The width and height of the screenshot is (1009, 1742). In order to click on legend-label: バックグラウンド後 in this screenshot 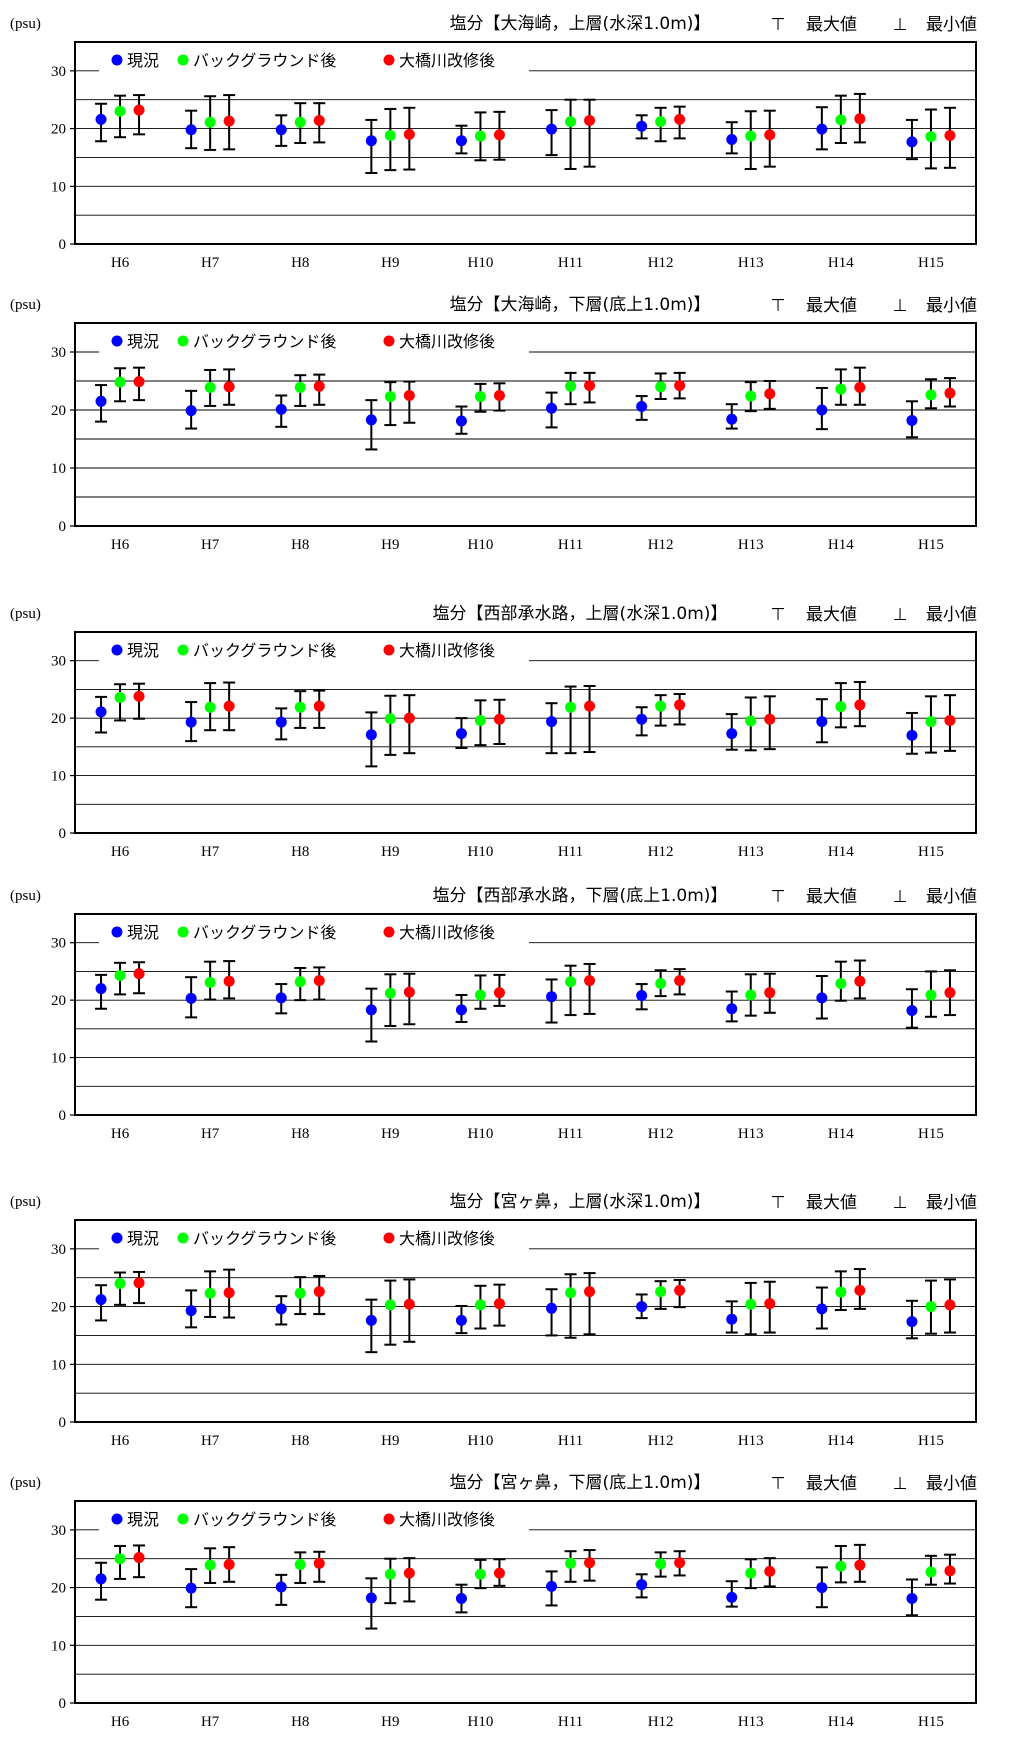, I will do `click(264, 1519)`.